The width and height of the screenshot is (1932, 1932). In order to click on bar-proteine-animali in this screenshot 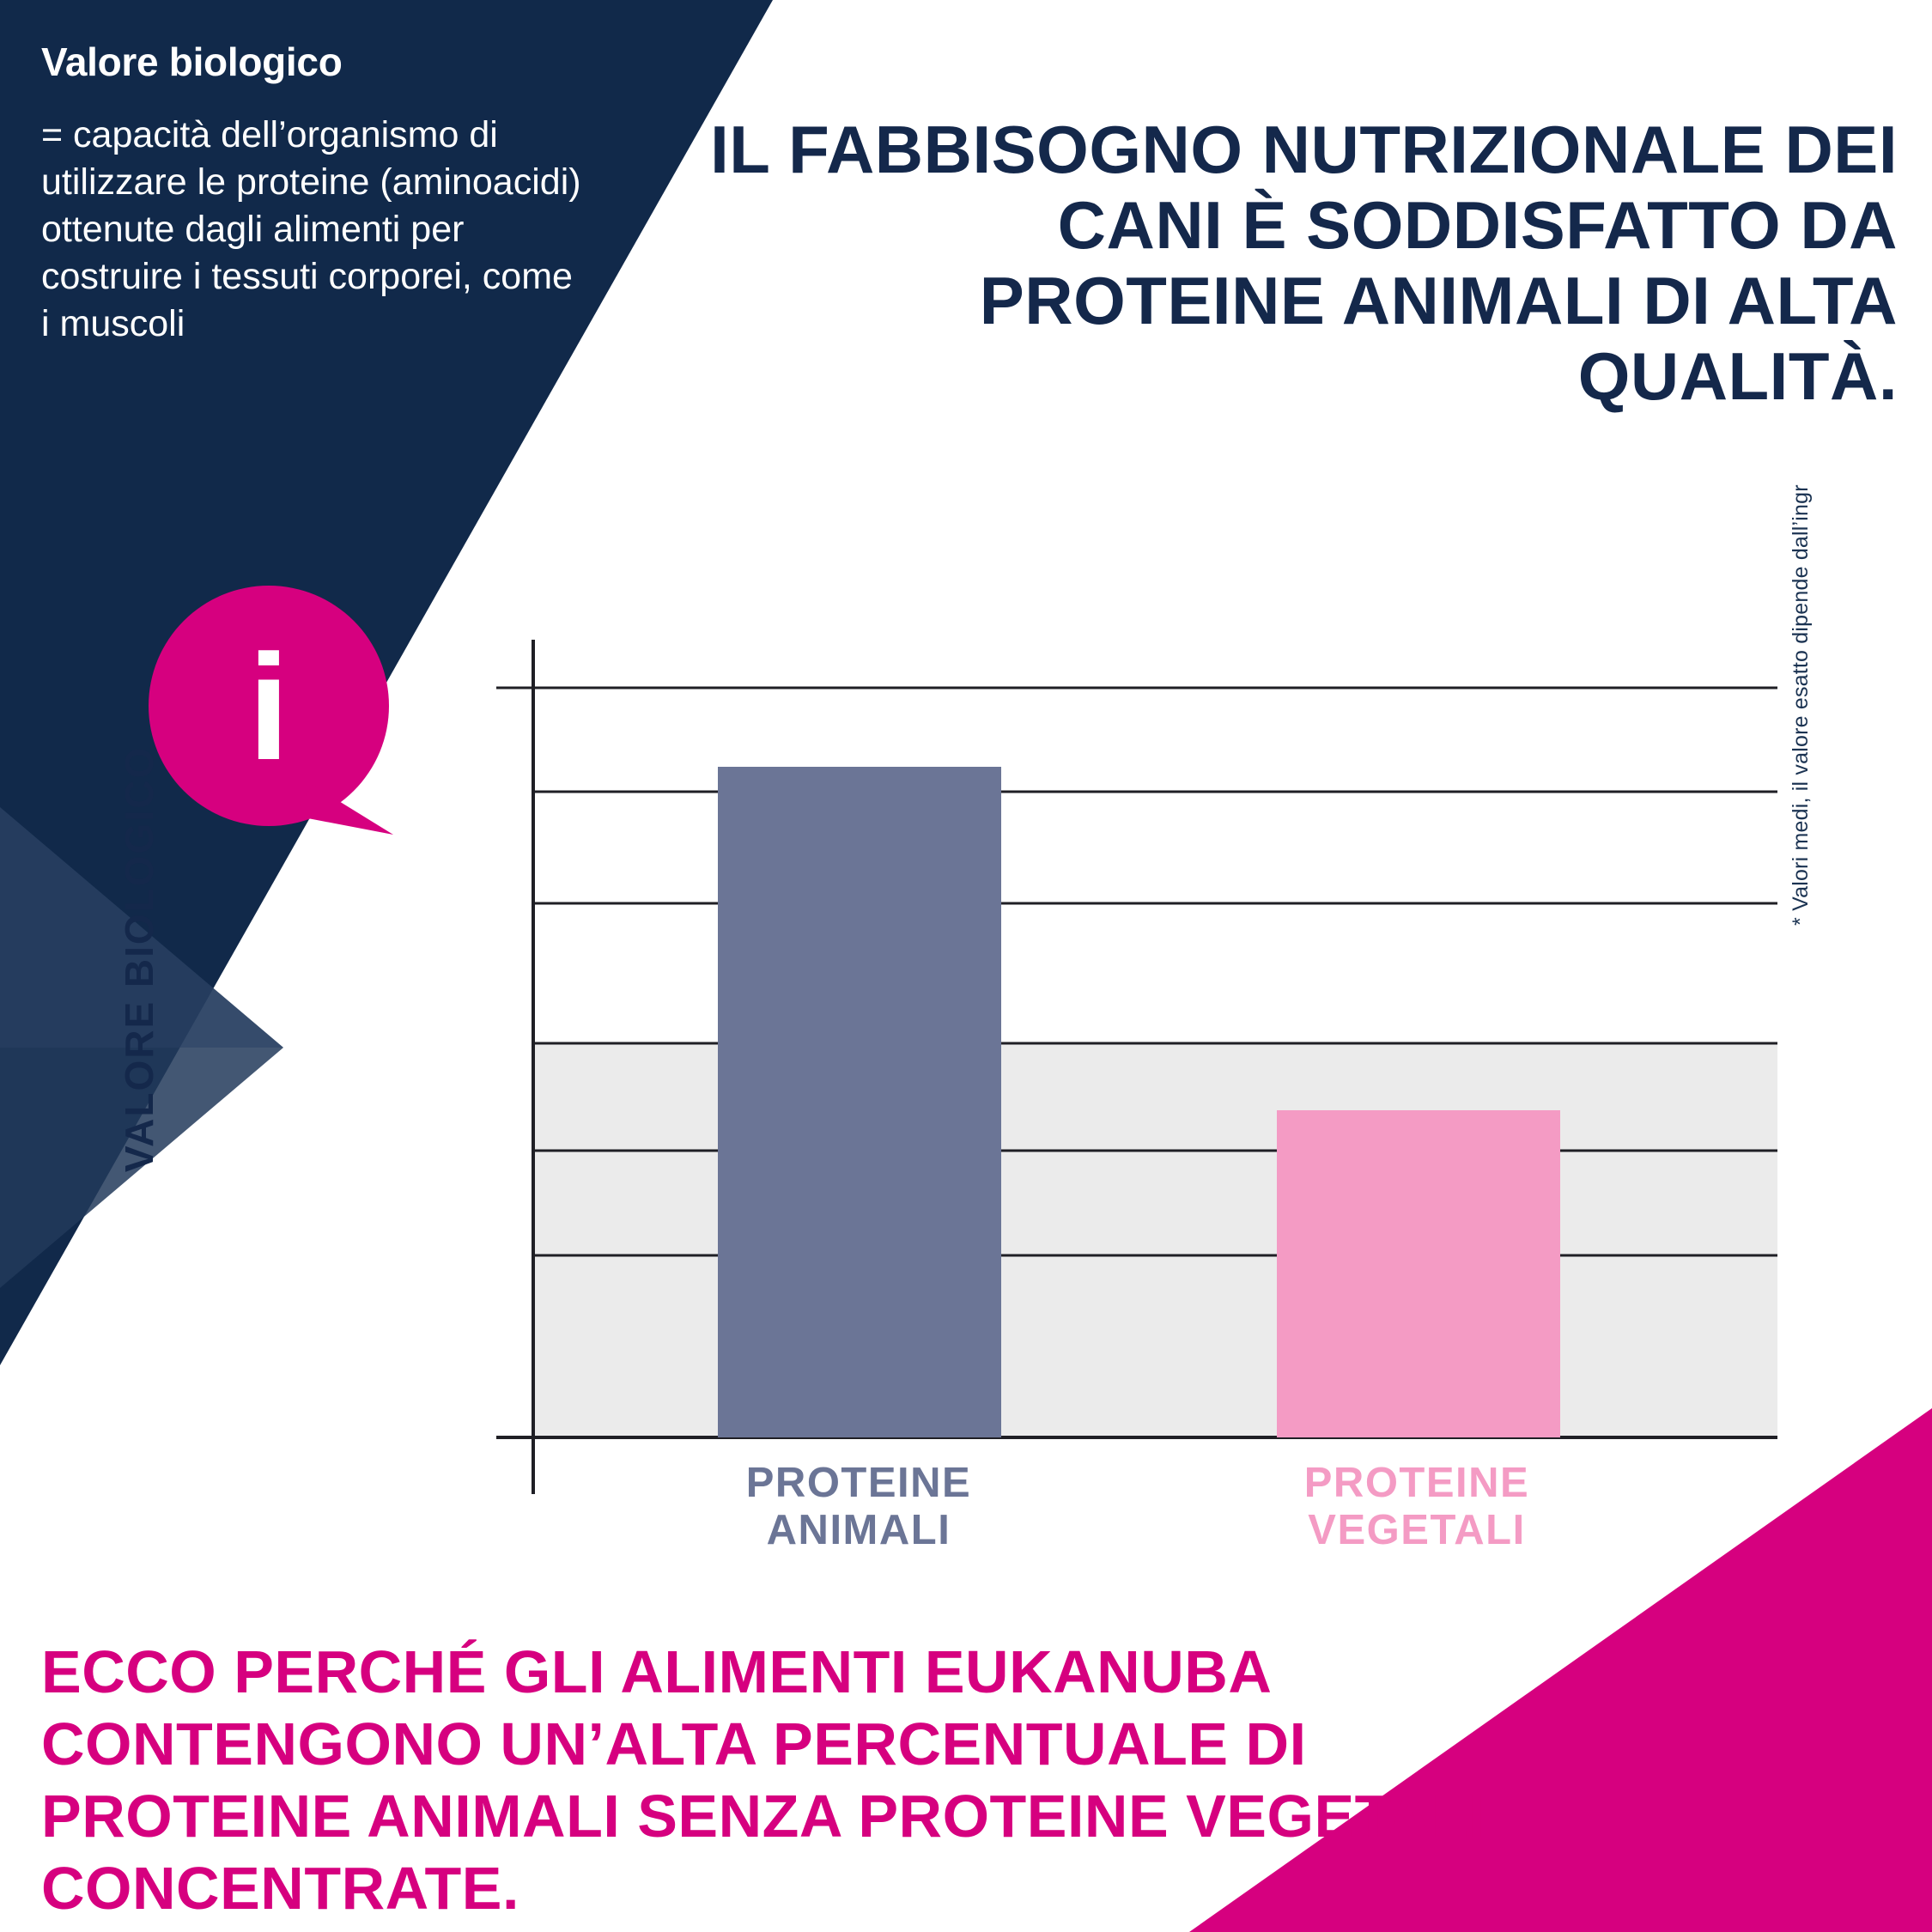, I will do `click(859, 1102)`.